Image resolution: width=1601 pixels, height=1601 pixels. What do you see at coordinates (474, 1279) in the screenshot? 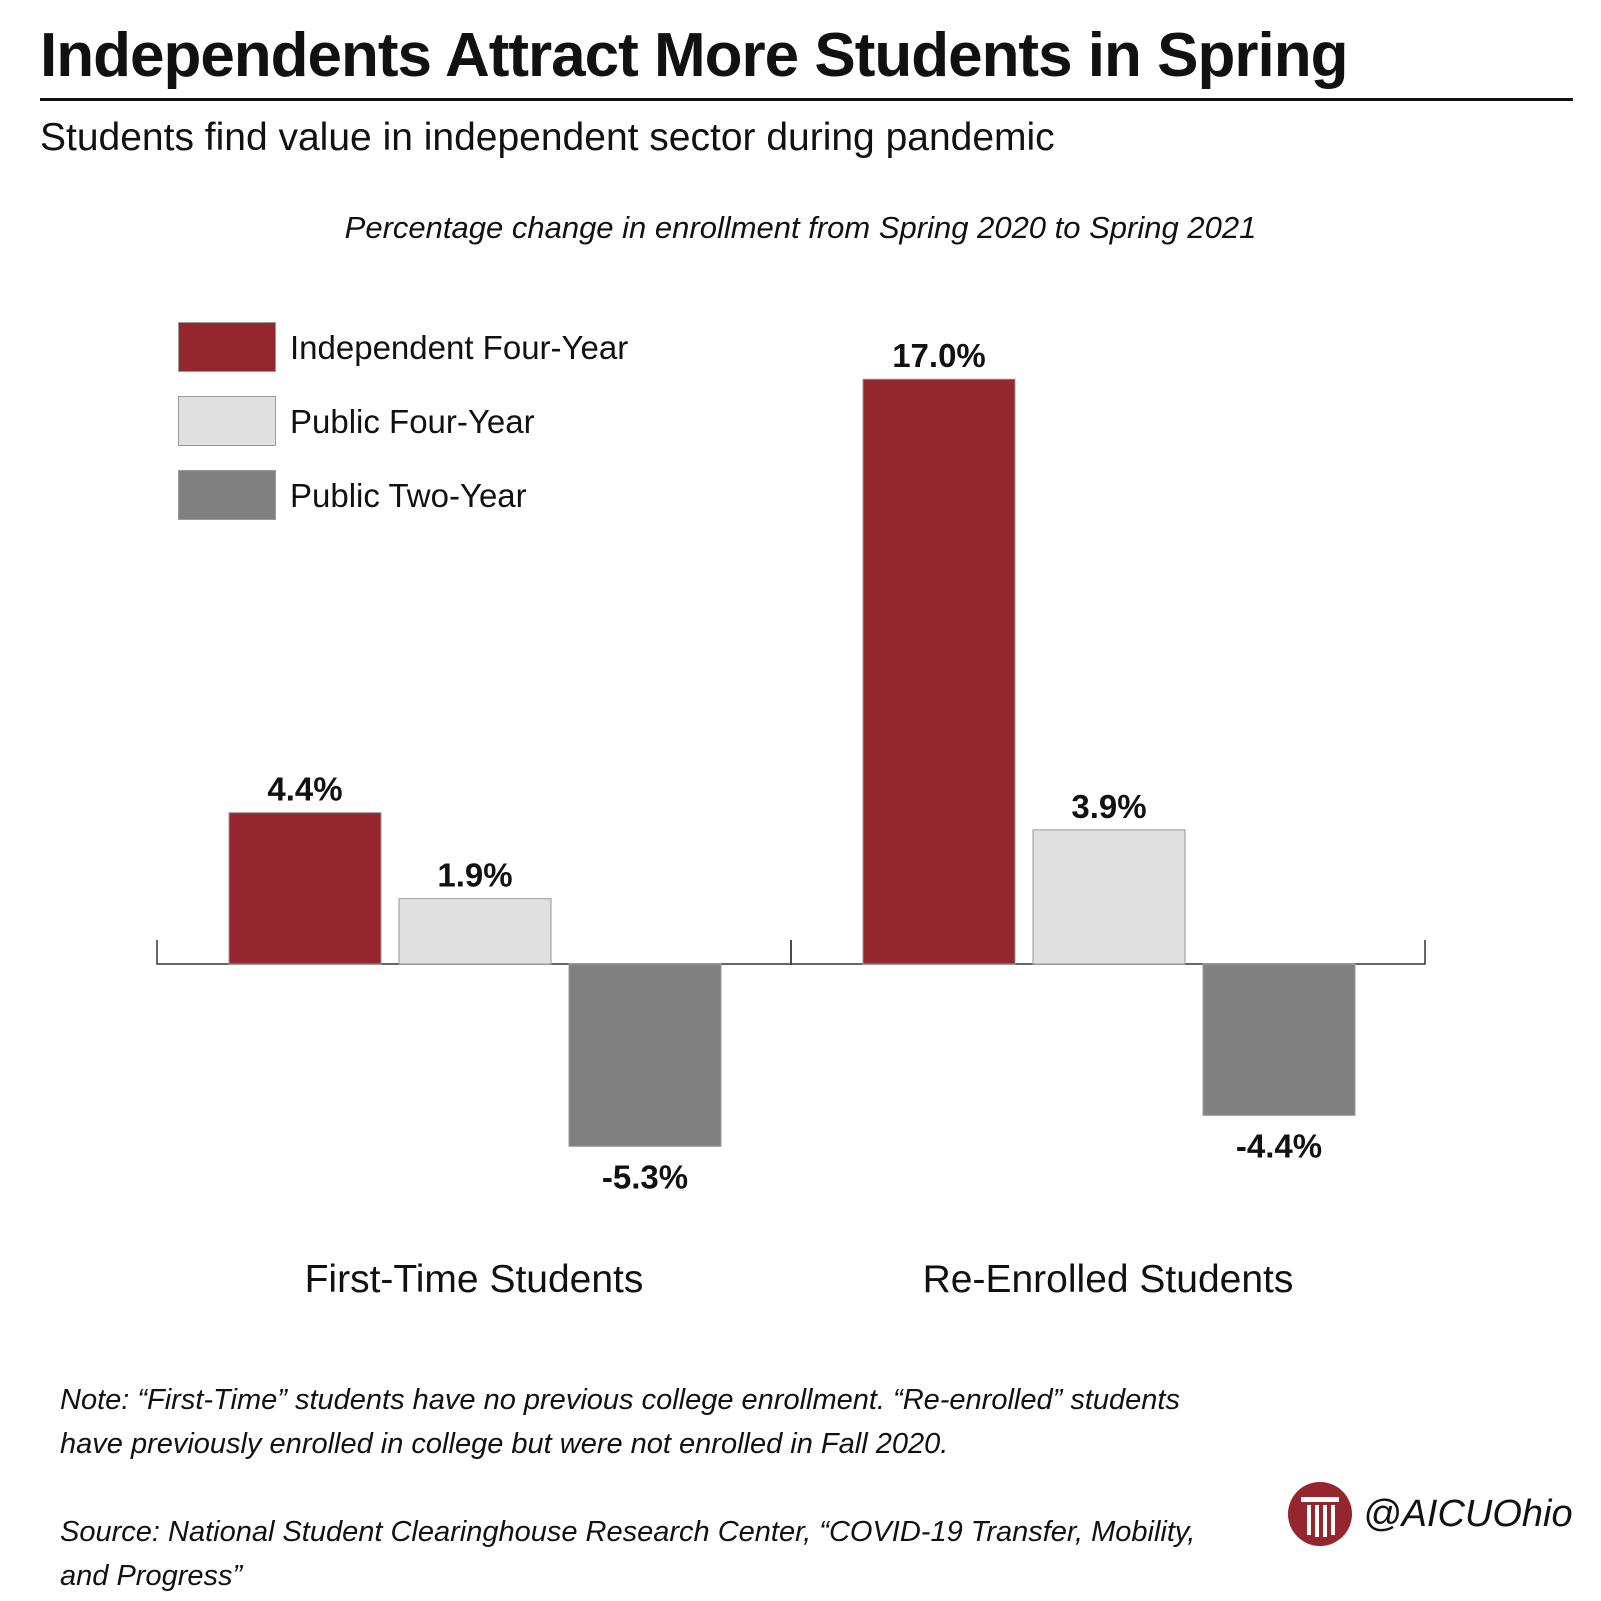
I see `category-label-first-time-students: First-Time Students` at bounding box center [474, 1279].